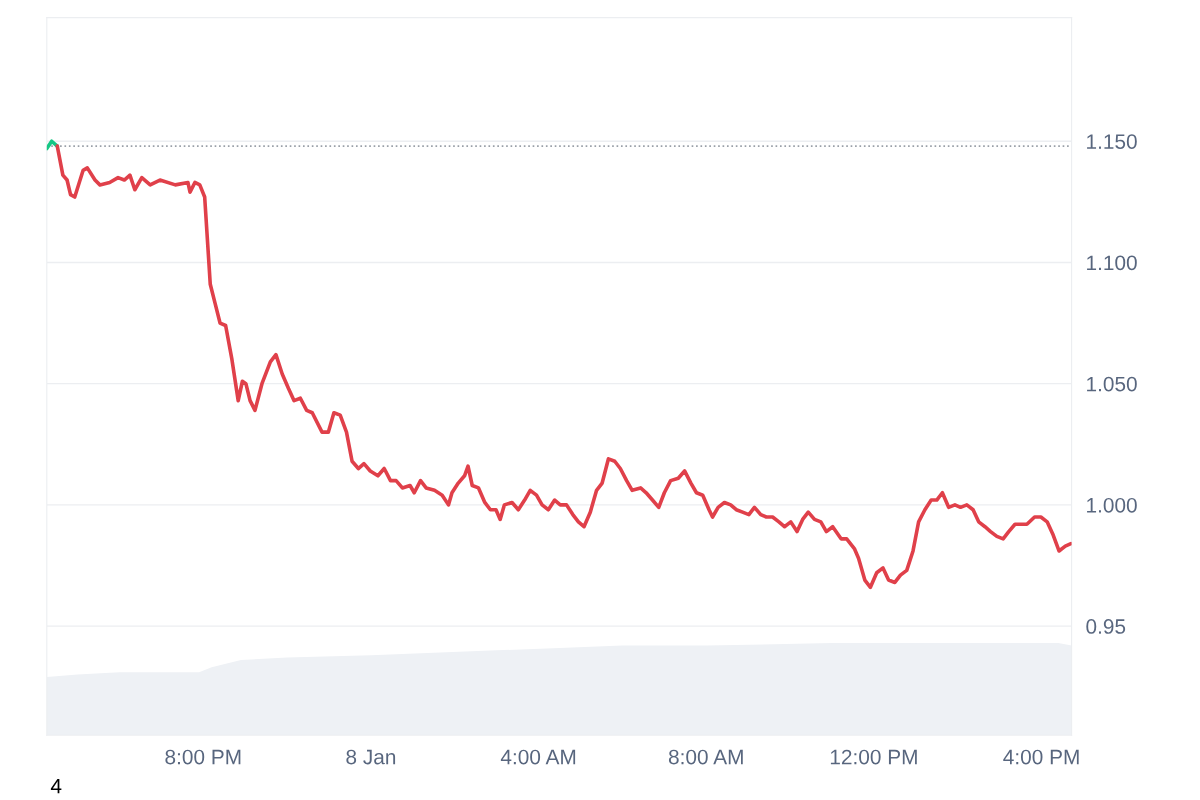 Image resolution: width=1200 pixels, height=800 pixels. I want to click on y-tick-label: 1.100, so click(1112, 263).